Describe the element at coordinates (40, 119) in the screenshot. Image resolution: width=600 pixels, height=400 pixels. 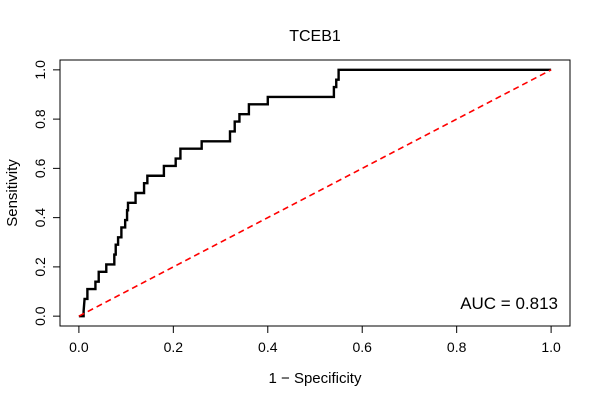
I see `y-tick-label: 0.8` at that location.